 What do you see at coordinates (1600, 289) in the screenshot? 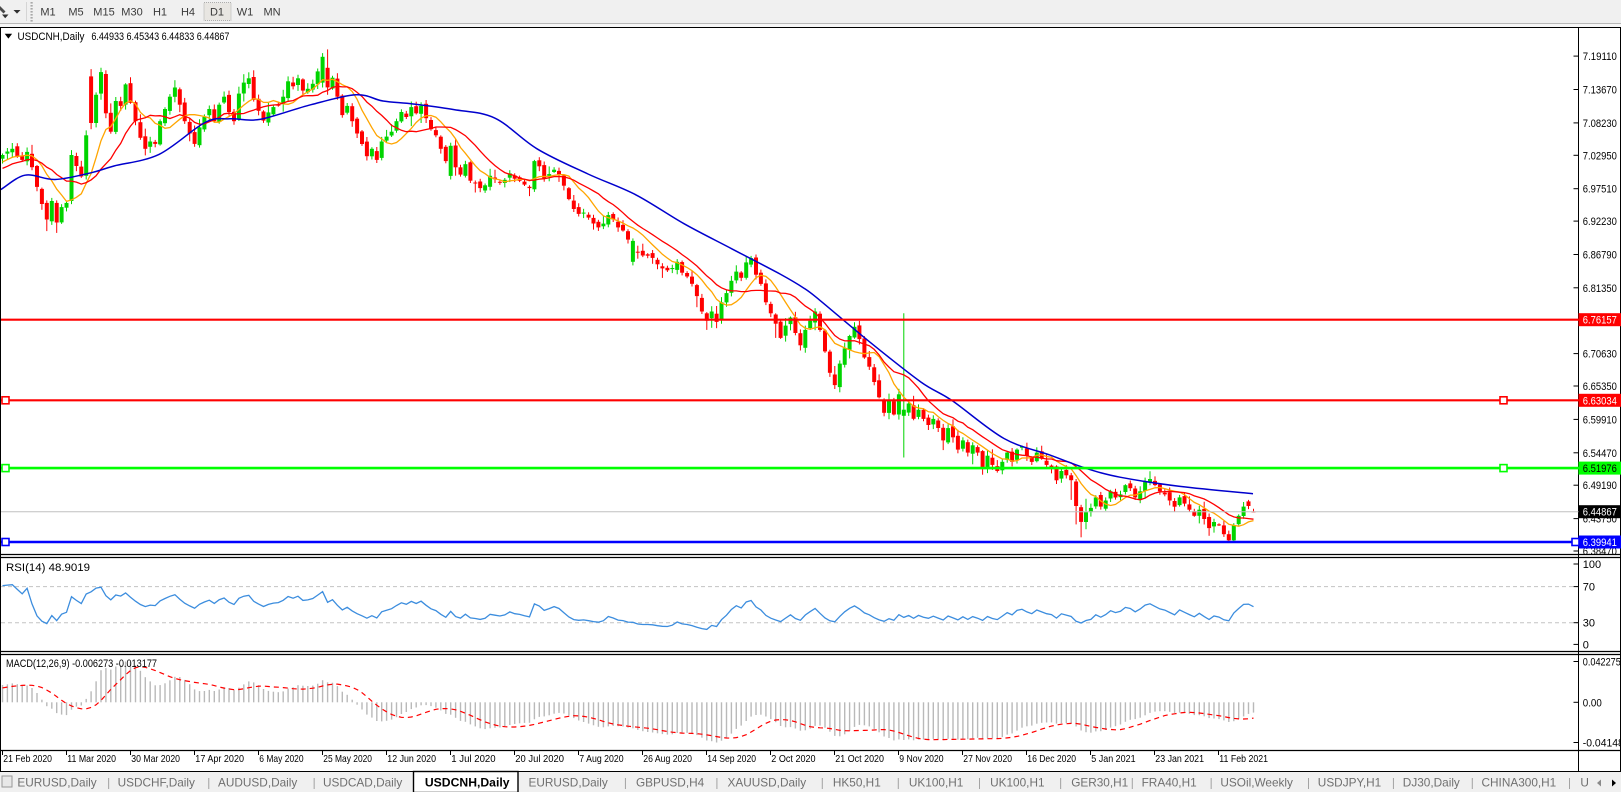
I see `svg-text: 6.81350` at bounding box center [1600, 289].